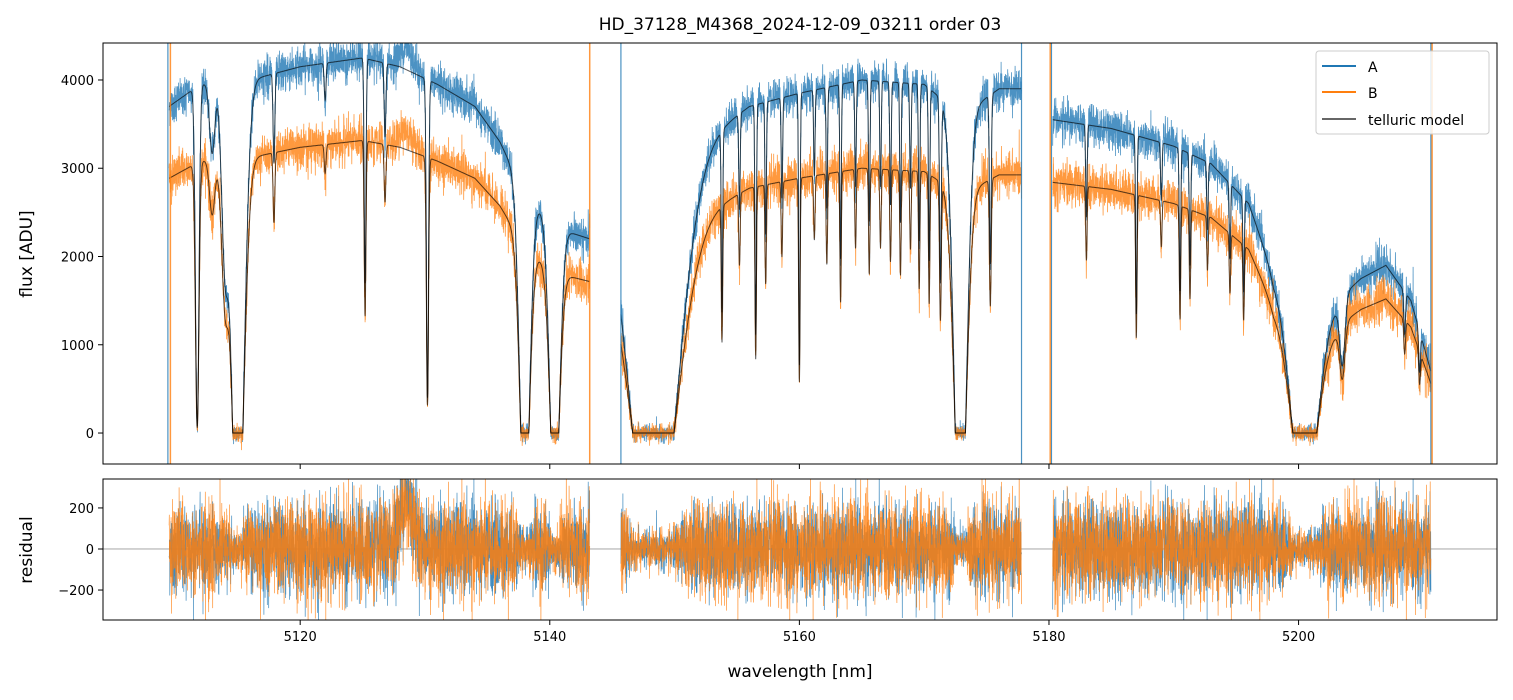 This screenshot has width=1513, height=700. What do you see at coordinates (549, 637) in the screenshot?
I see `x-tick-label: 5140` at bounding box center [549, 637].